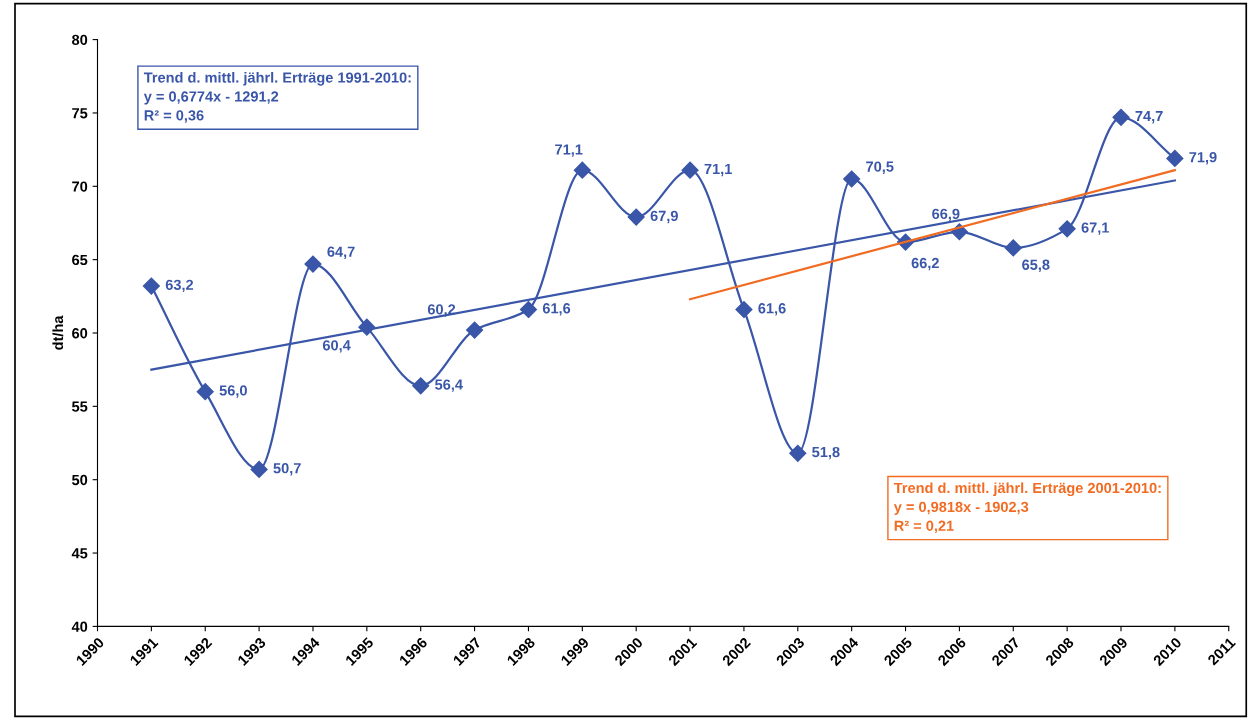  I want to click on y-tick-label: 80, so click(80, 40).